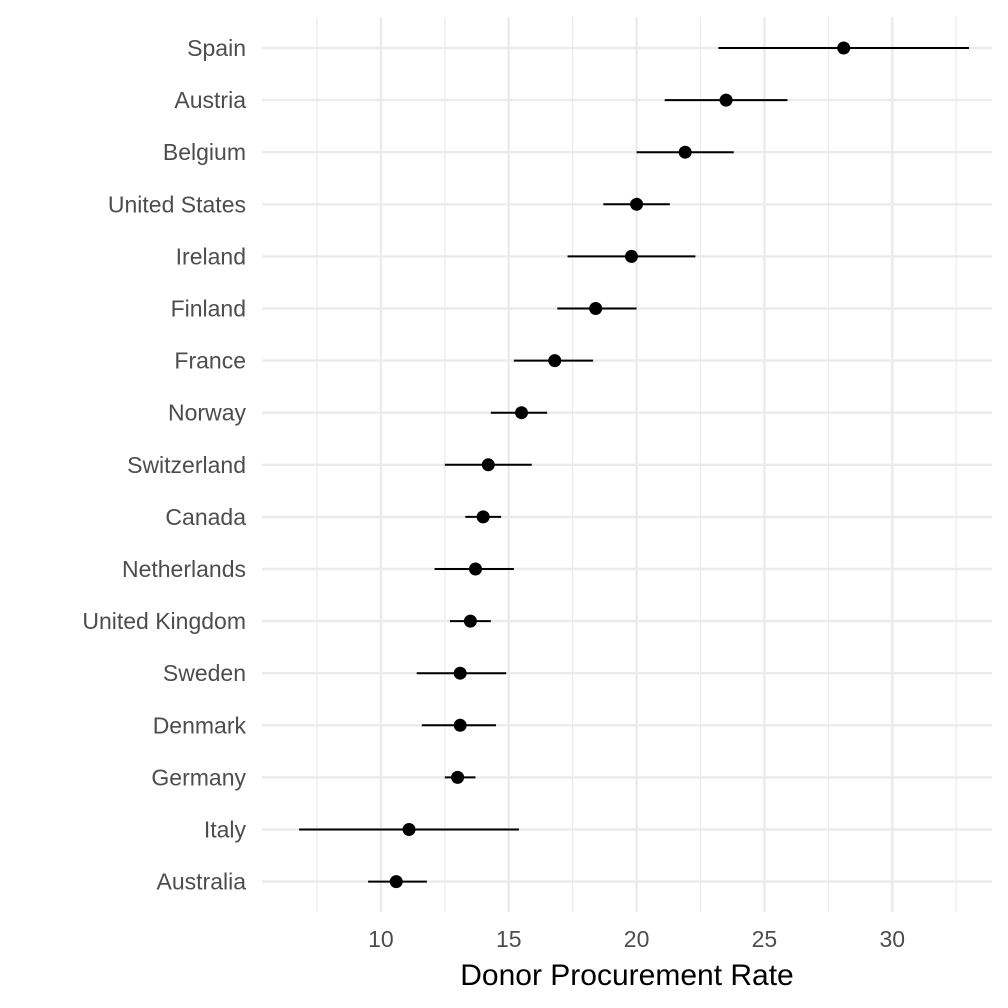 Image resolution: width=1008 pixels, height=1008 pixels. What do you see at coordinates (207, 413) in the screenshot?
I see `y-category-label: Norway` at bounding box center [207, 413].